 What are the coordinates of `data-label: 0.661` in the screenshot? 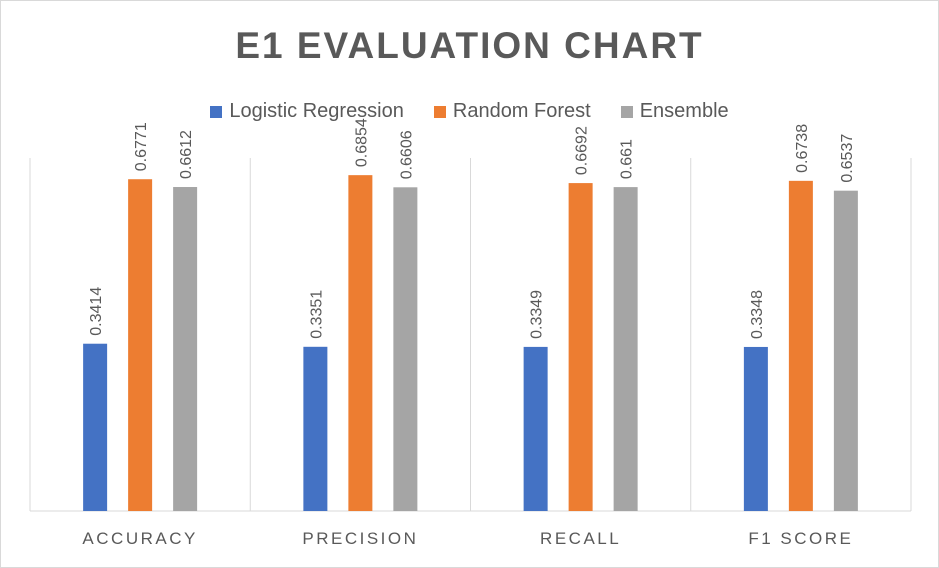 It's located at (627, 159).